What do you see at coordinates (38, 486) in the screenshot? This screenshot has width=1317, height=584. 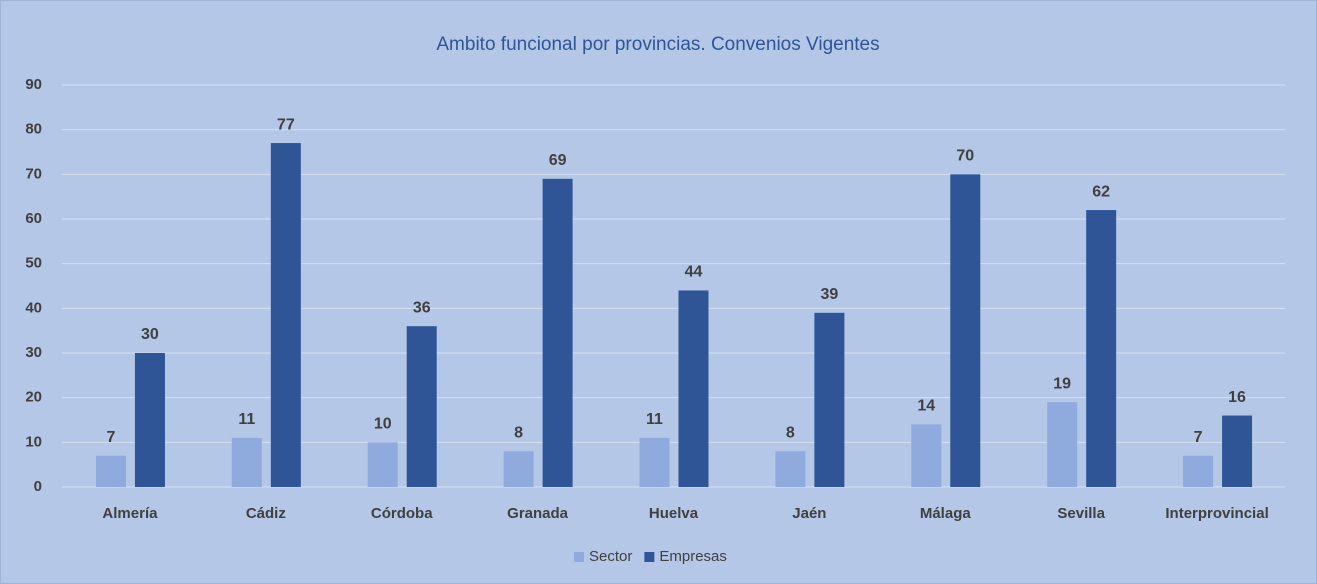 I see `y-tick-label: 0` at bounding box center [38, 486].